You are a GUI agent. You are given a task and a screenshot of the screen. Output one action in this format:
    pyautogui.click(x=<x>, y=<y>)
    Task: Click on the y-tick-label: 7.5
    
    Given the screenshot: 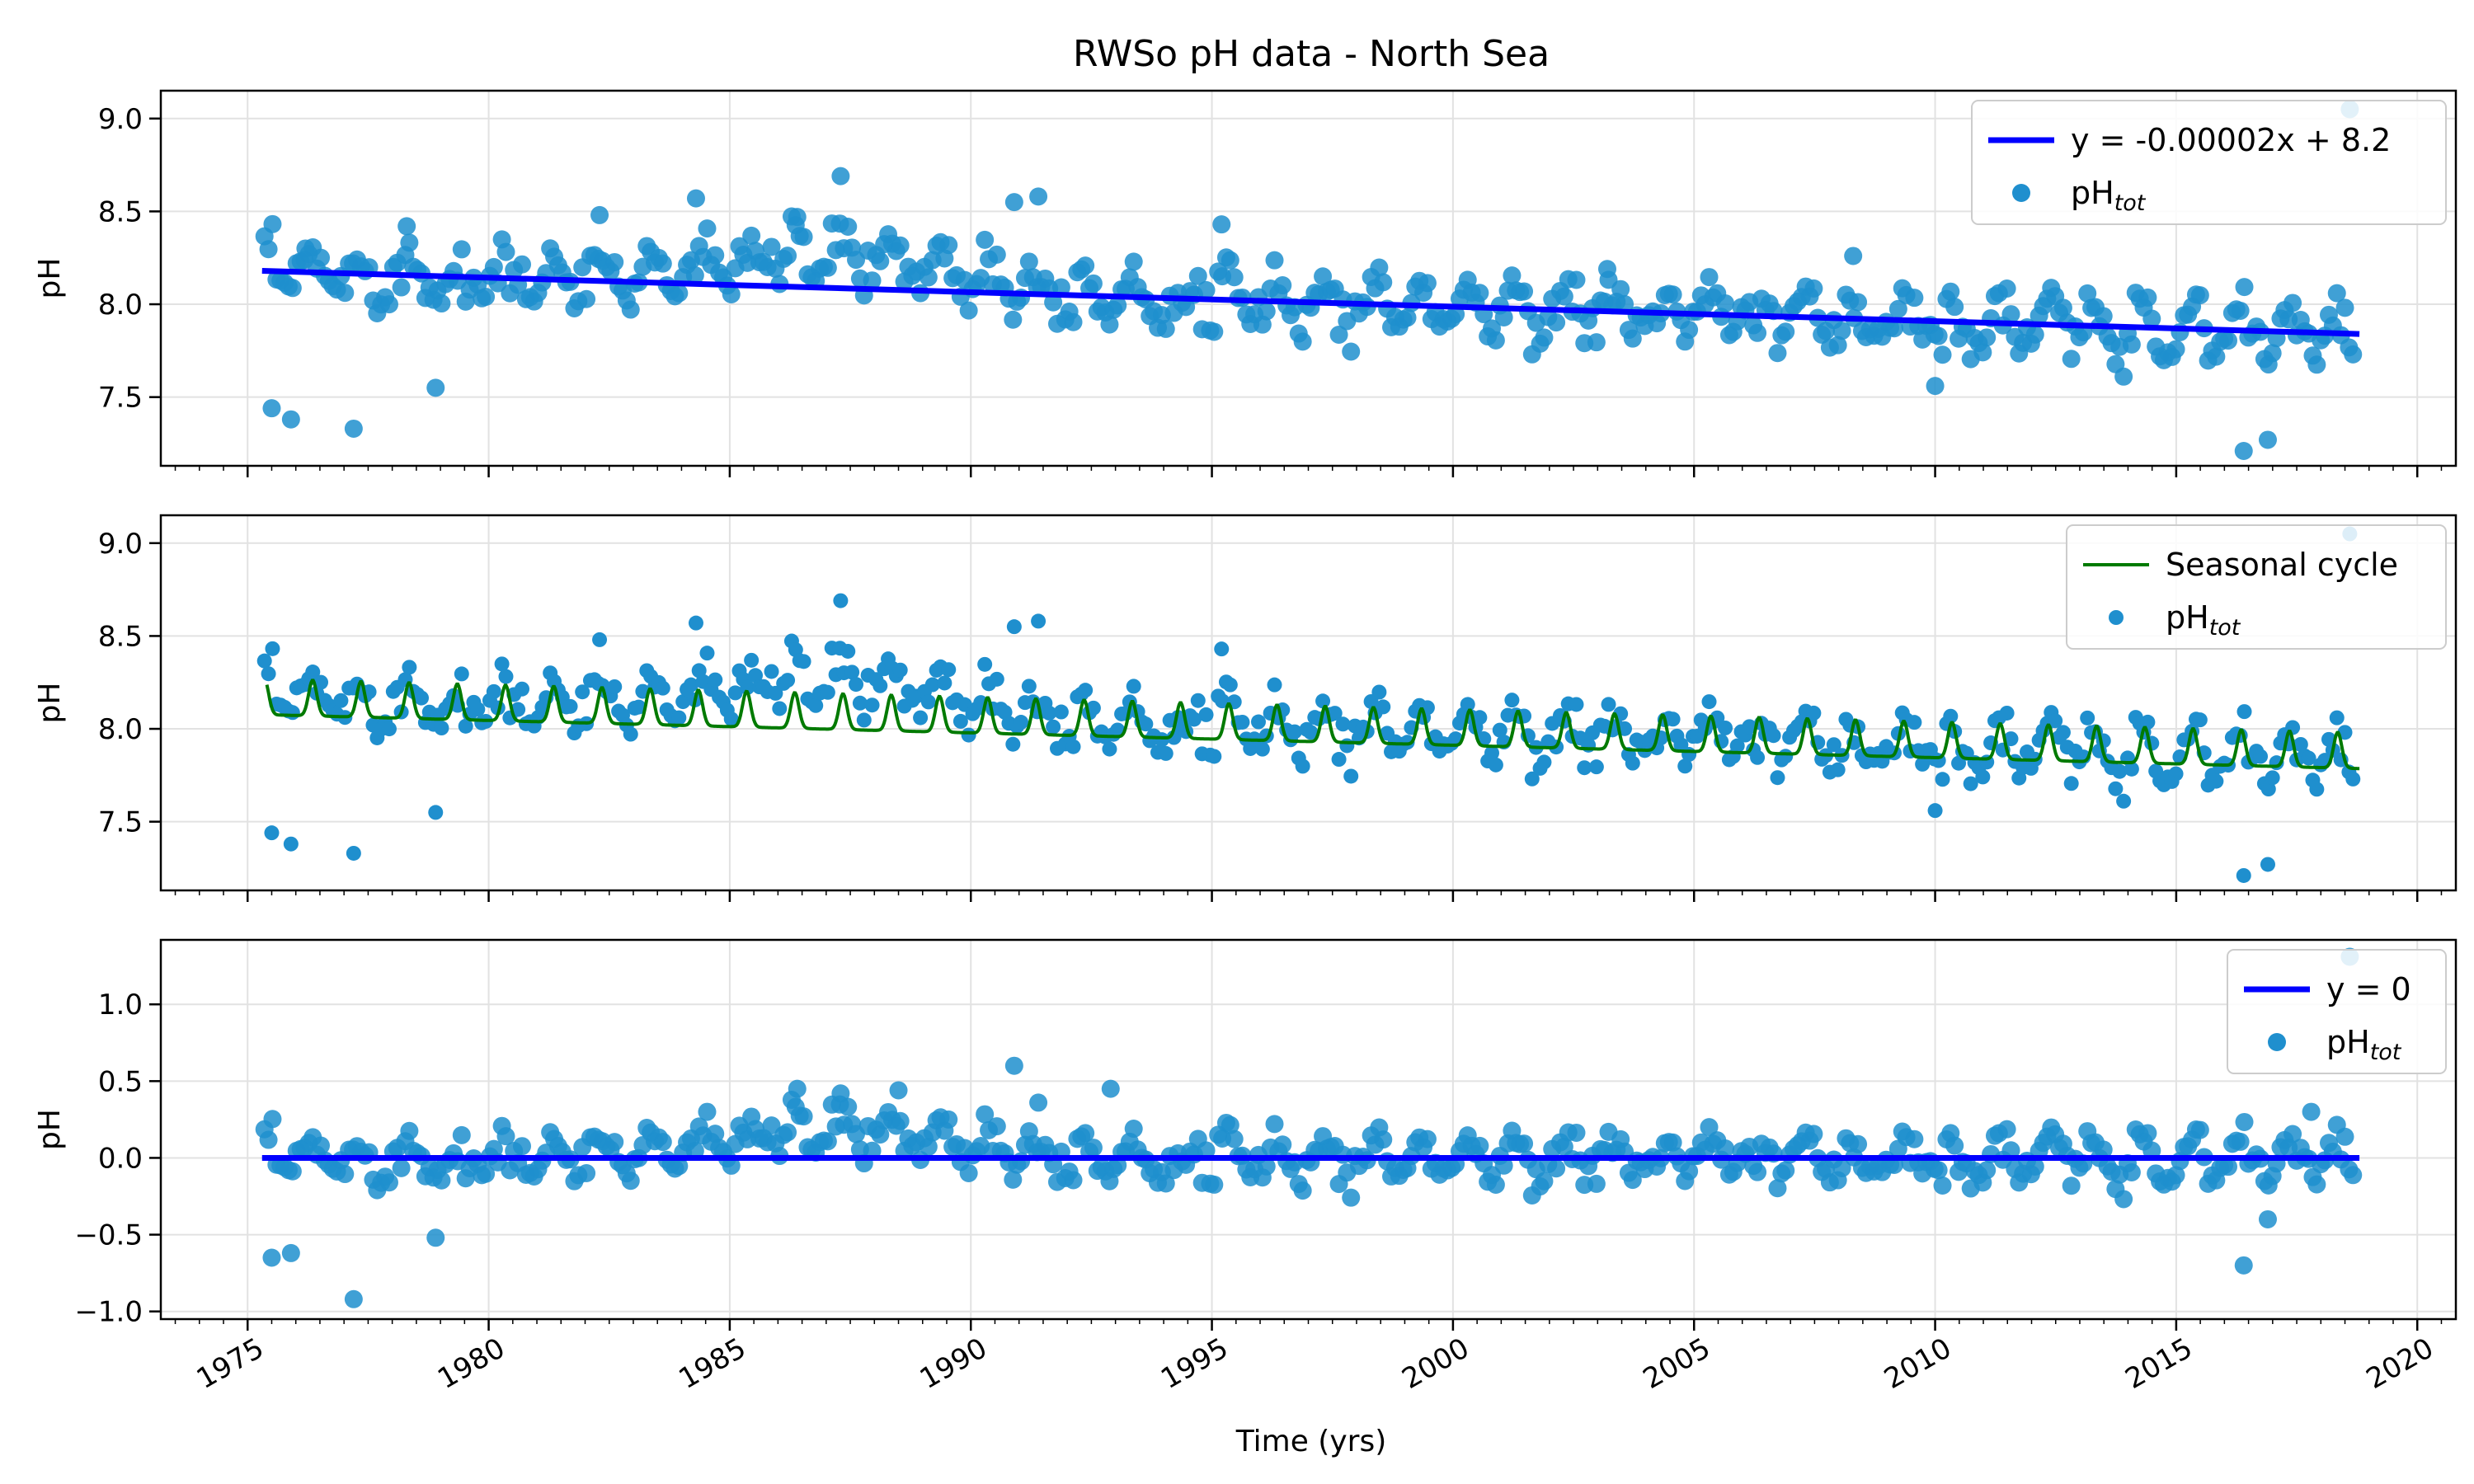 What is the action you would take?
    pyautogui.click(x=120, y=398)
    